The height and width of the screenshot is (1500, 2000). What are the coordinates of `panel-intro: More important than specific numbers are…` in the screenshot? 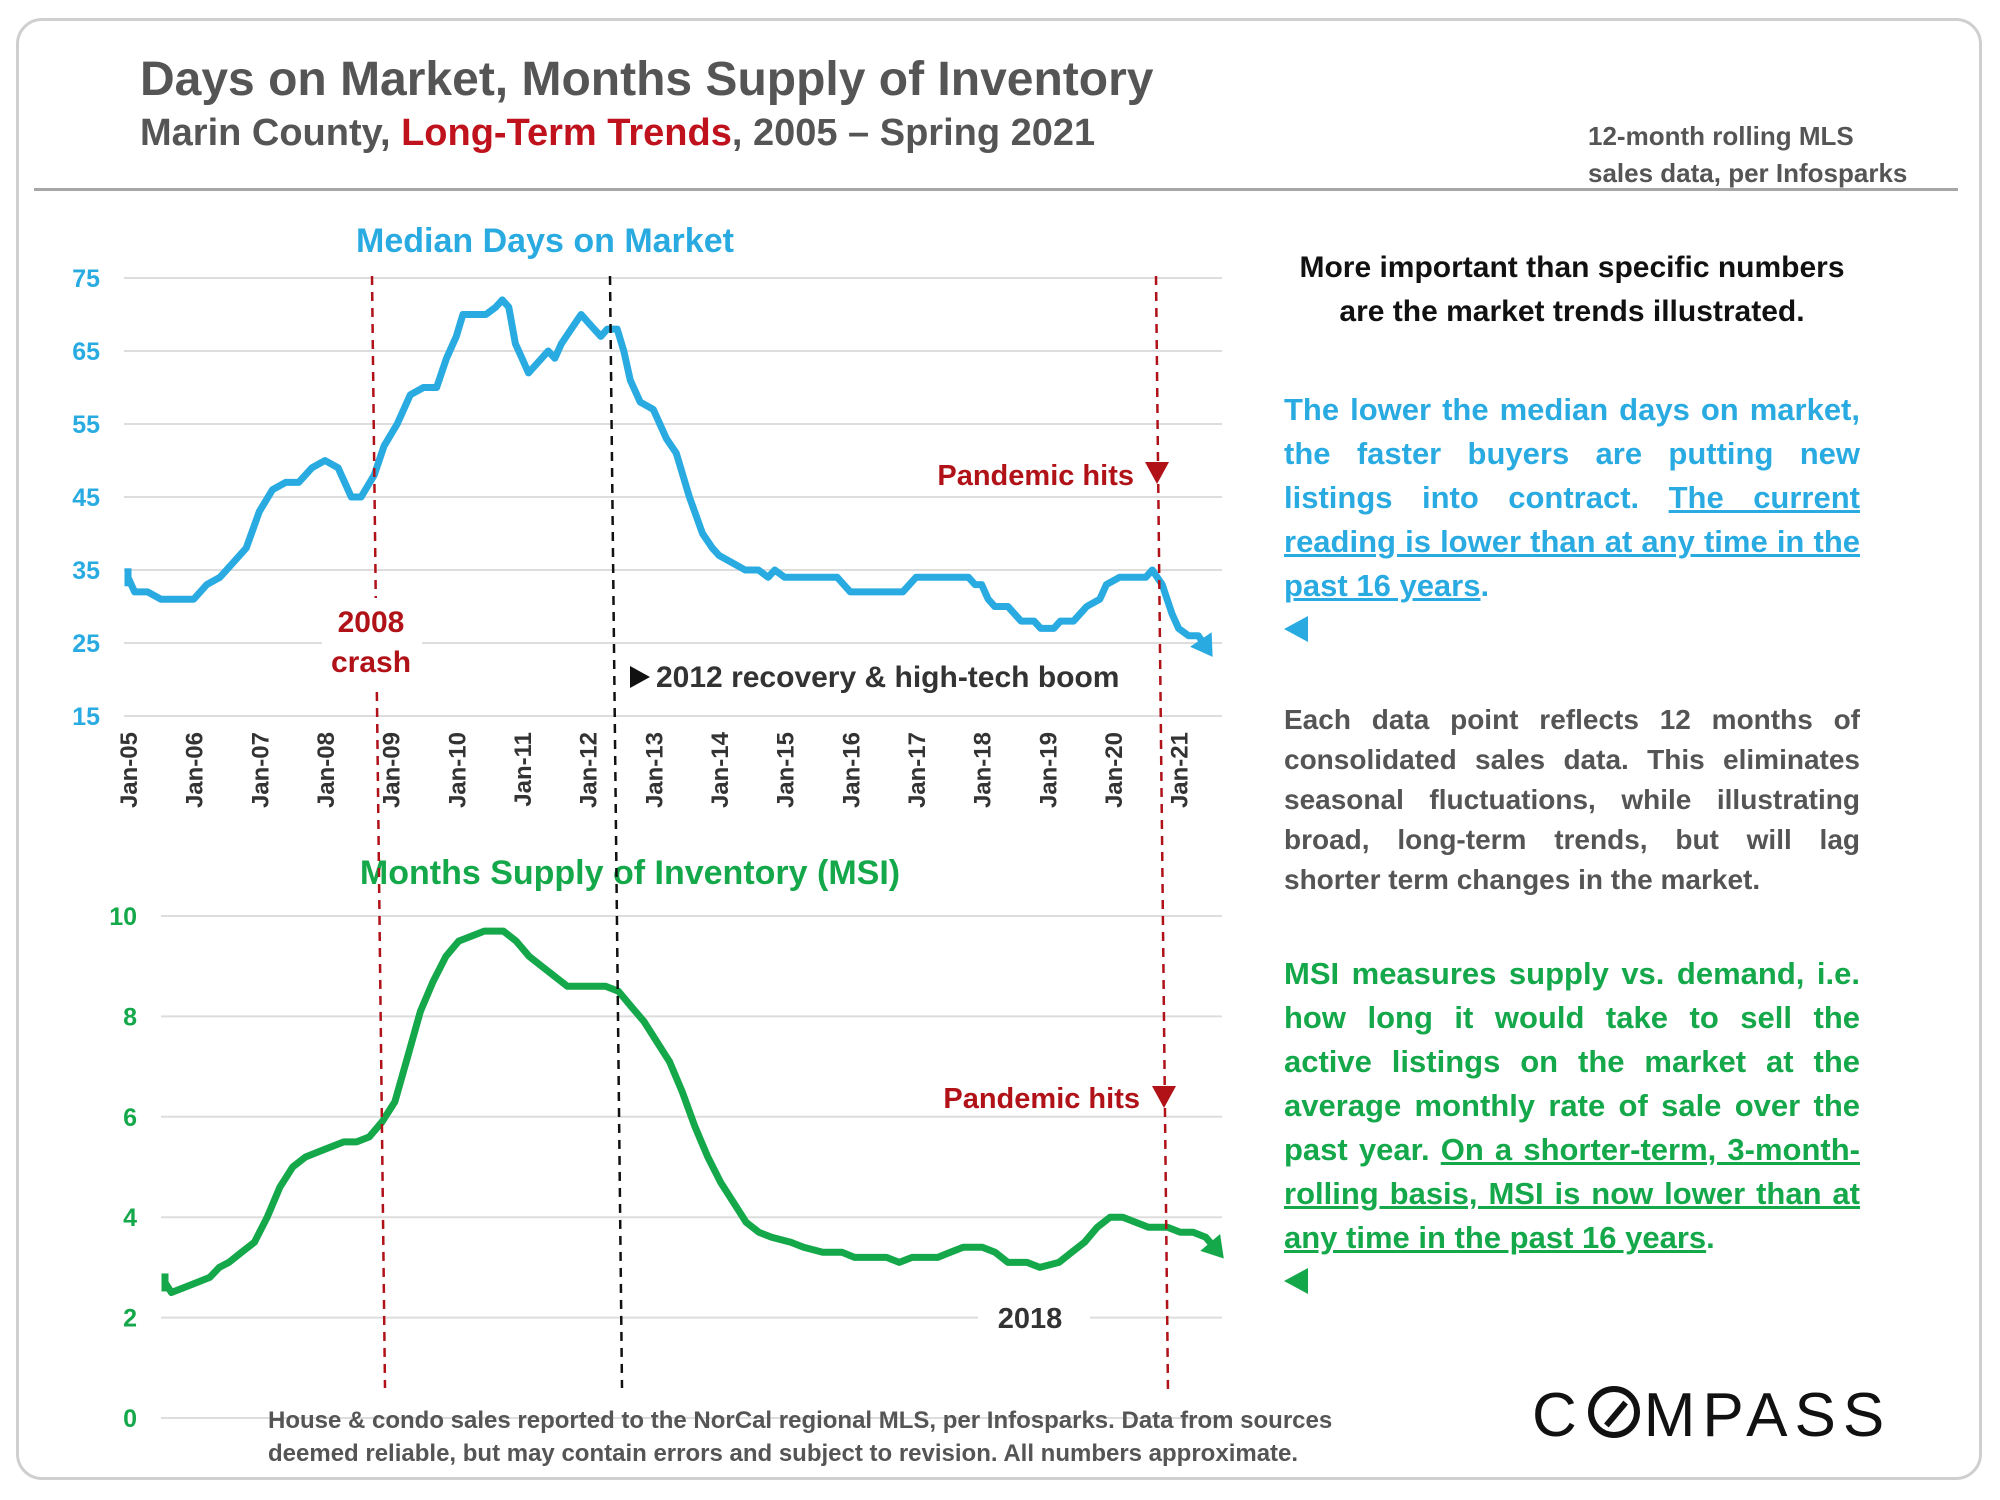 It's located at (1572, 289).